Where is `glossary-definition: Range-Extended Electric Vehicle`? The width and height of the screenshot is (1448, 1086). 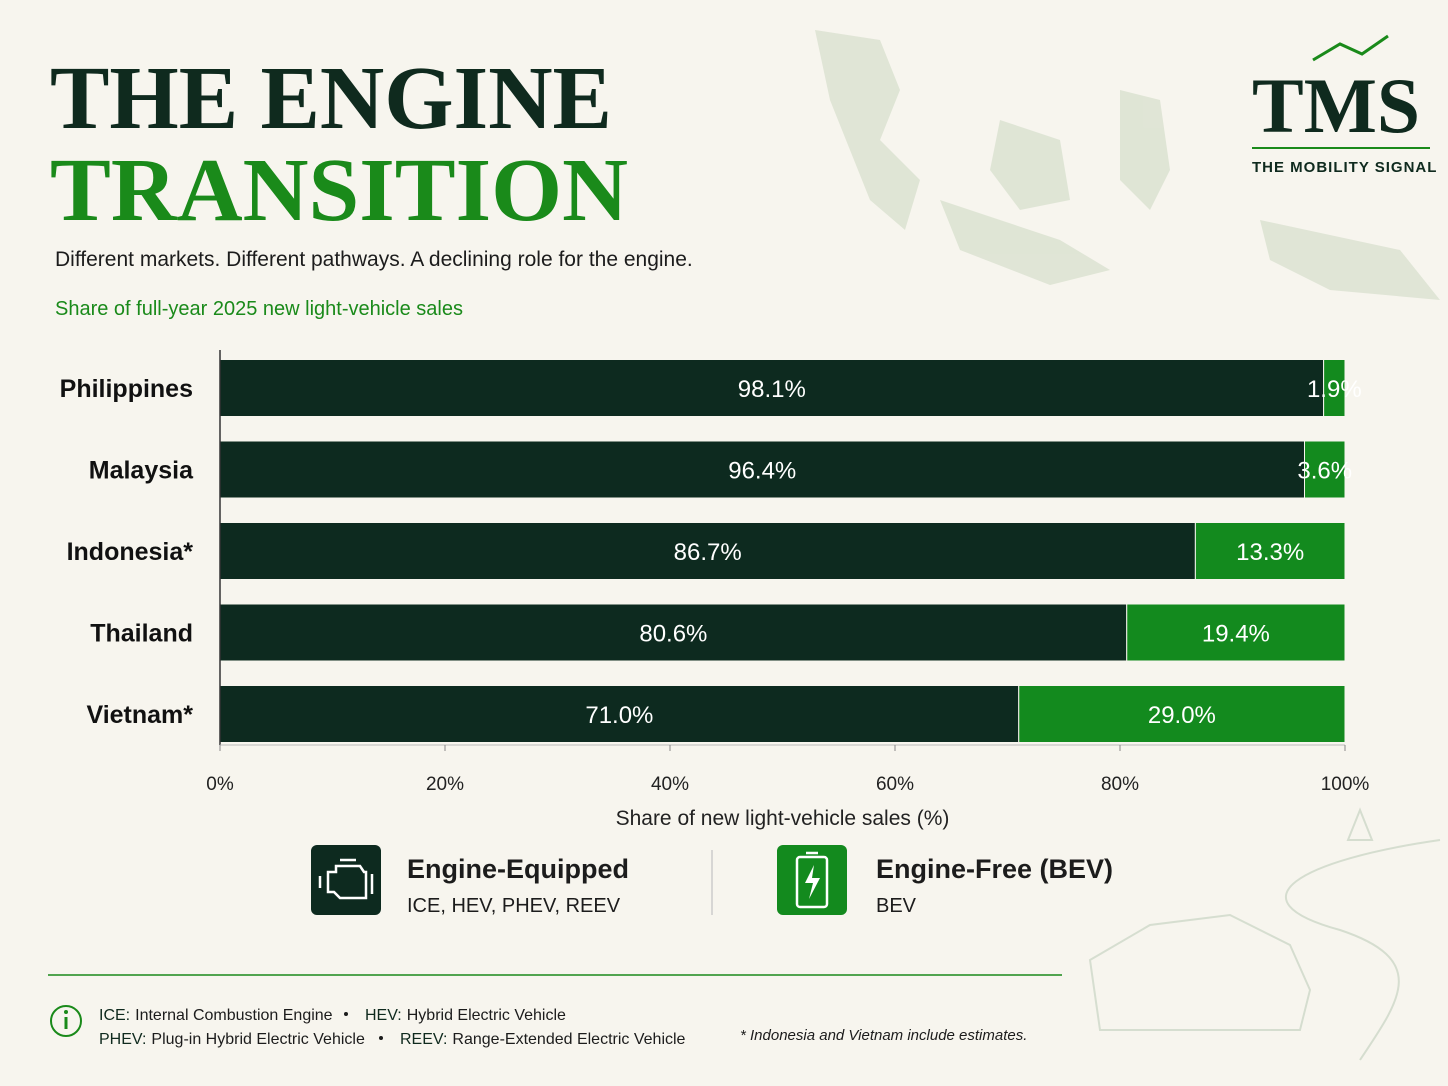 glossary-definition: Range-Extended Electric Vehicle is located at coordinates (568, 1039).